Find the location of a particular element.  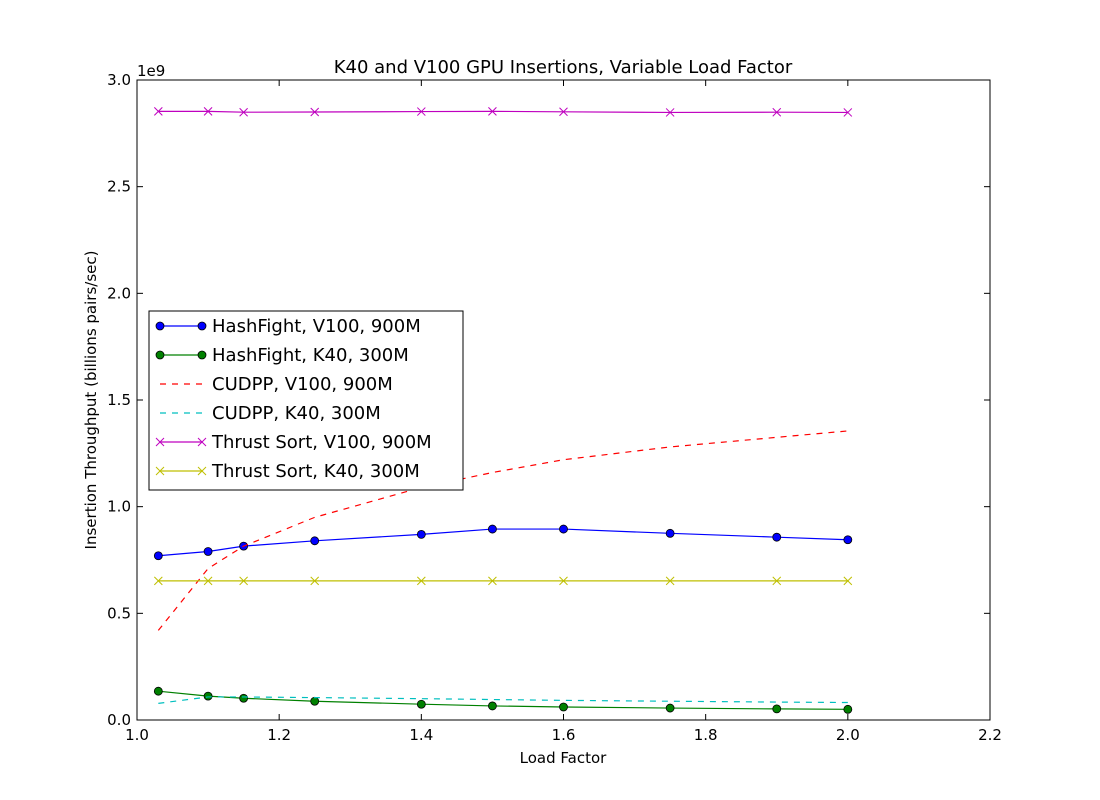

x-axis-label: Load Factor is located at coordinates (564, 758).